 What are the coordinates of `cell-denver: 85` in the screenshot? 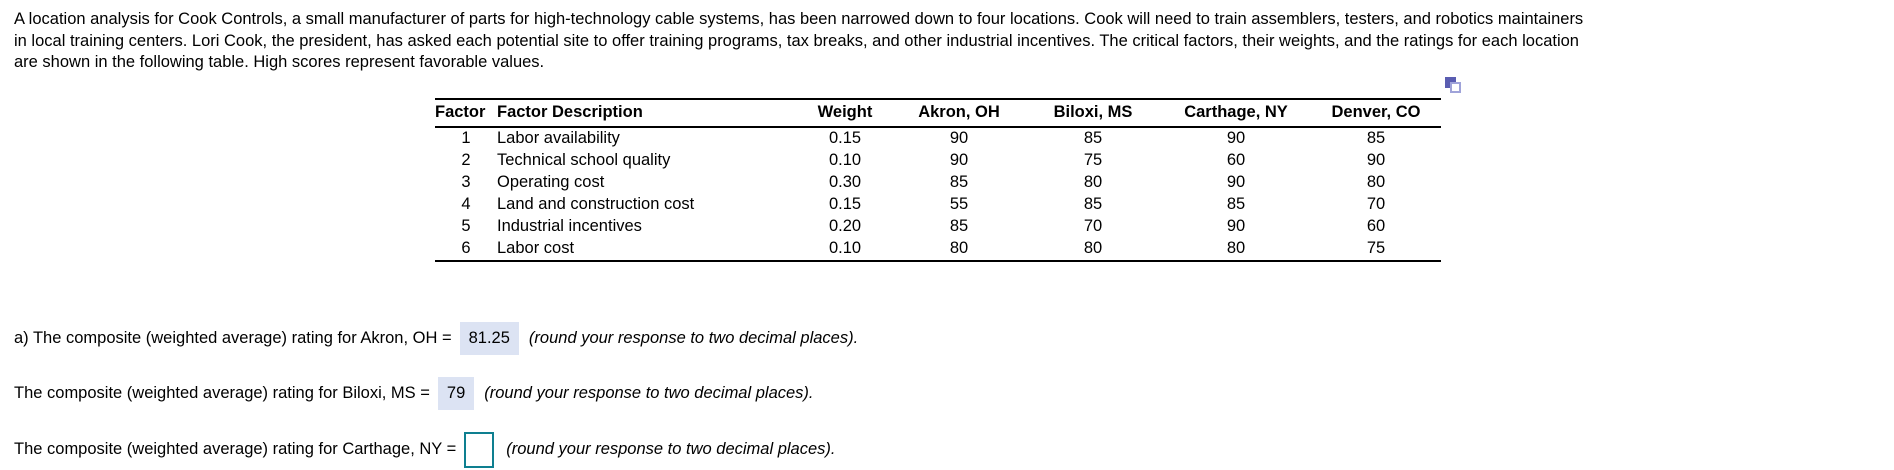 It's located at (1376, 138).